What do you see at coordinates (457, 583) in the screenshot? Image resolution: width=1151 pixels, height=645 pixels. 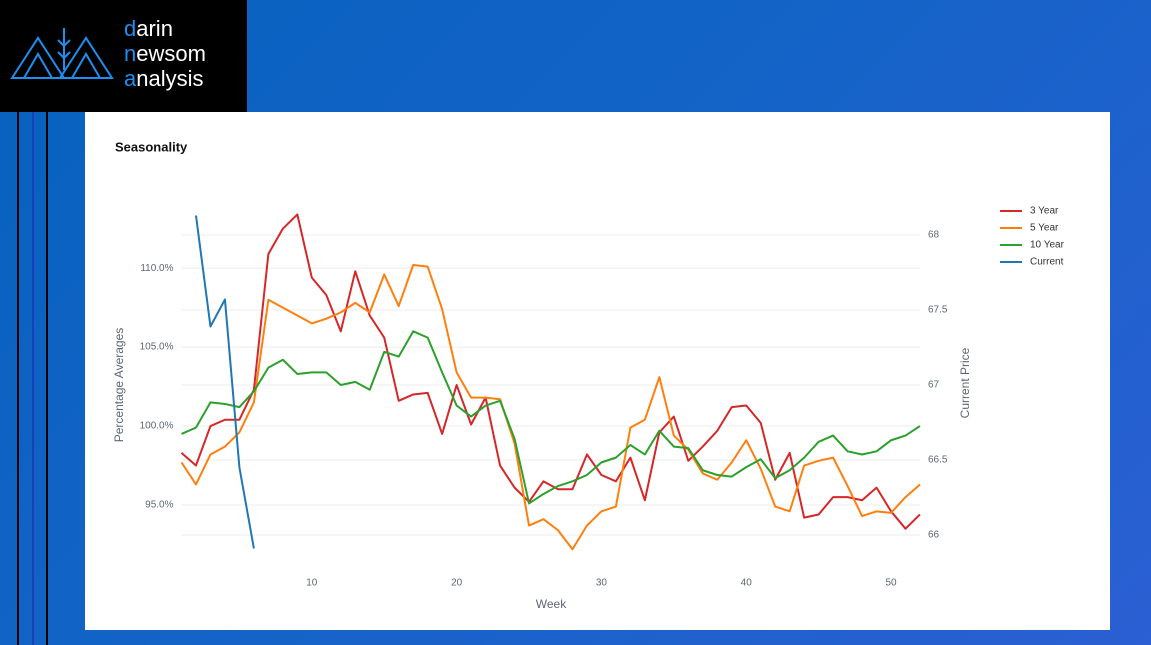 I see `x-tick-label: 20` at bounding box center [457, 583].